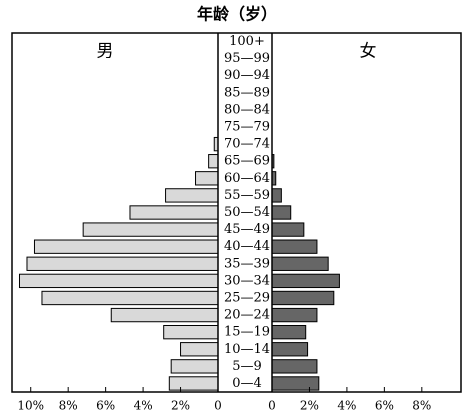 This screenshot has width=474, height=417. What do you see at coordinates (247, 75) in the screenshot?
I see `age-label: 90—94` at bounding box center [247, 75].